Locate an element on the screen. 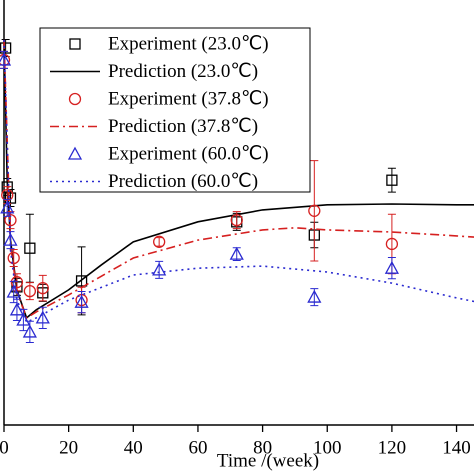 This screenshot has width=474, height=474. x-tick-label: 60 is located at coordinates (197, 447).